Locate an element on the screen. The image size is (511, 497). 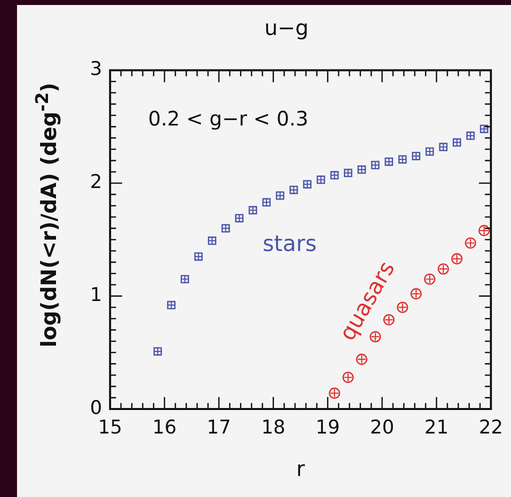
y-tick-label: 0 is located at coordinates (96, 407).